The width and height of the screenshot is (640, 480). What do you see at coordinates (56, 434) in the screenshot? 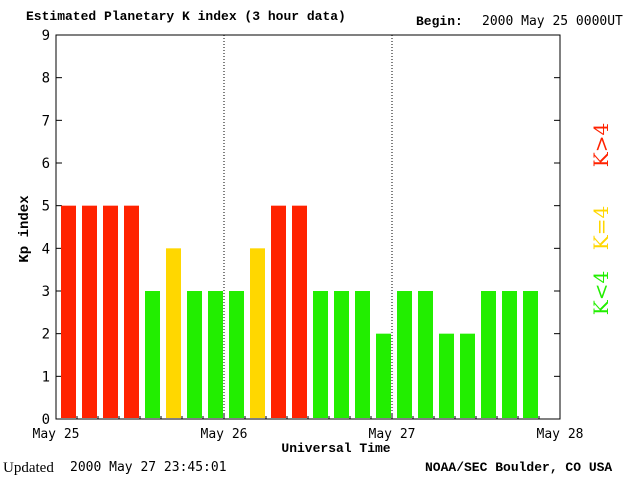
I see `x-tick-label: May 25` at bounding box center [56, 434].